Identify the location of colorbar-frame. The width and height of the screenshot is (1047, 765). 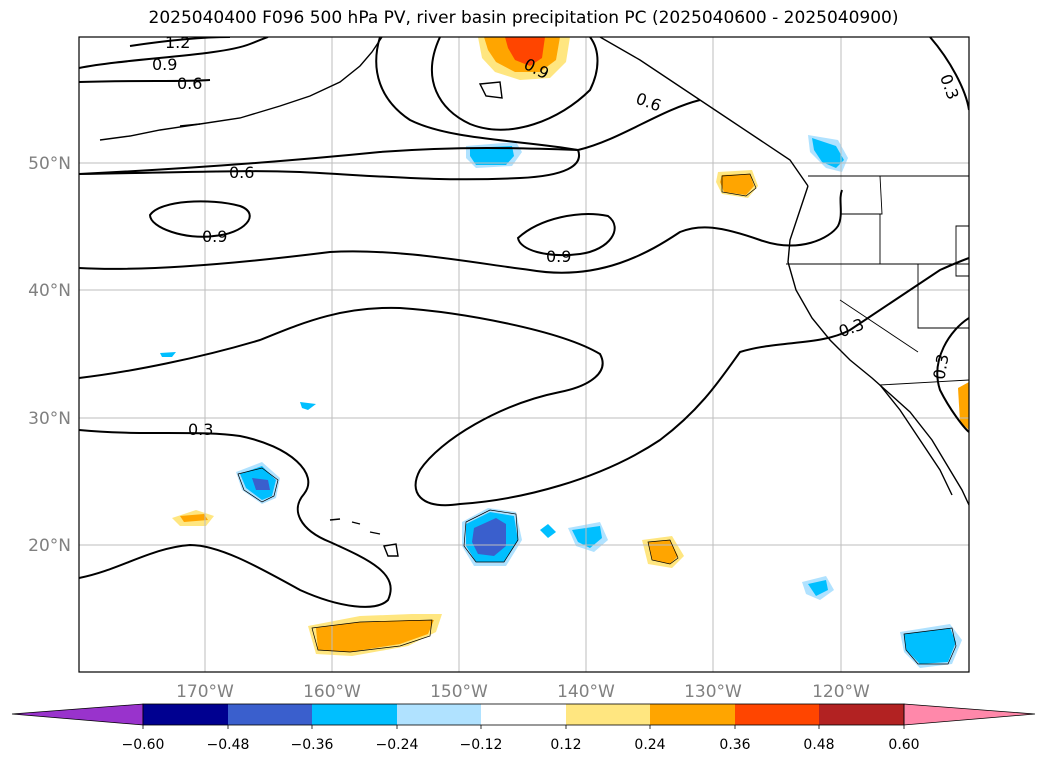
(523, 714).